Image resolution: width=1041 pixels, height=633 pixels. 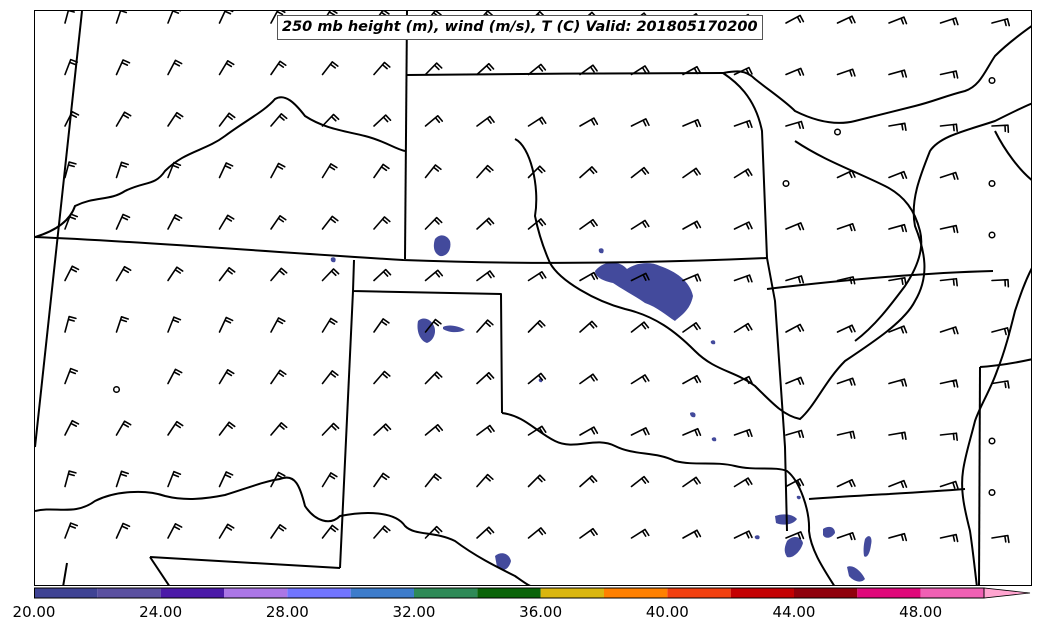 I want to click on colorbar-tick-label: 48.00, so click(x=921, y=612).